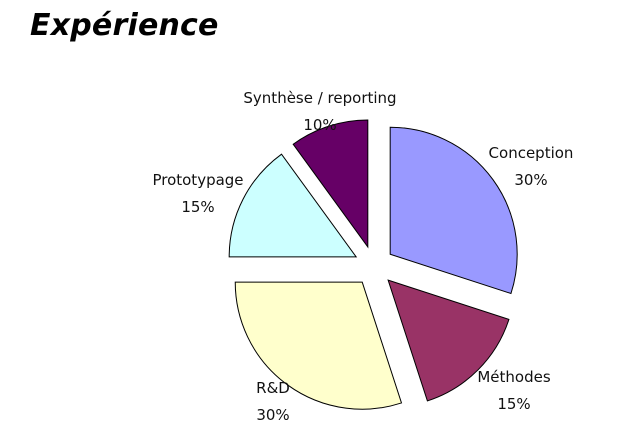 Image resolution: width=637 pixels, height=446 pixels. Describe the element at coordinates (319, 125) in the screenshot. I see `slice-value-synthese-reporting: 10%` at that location.